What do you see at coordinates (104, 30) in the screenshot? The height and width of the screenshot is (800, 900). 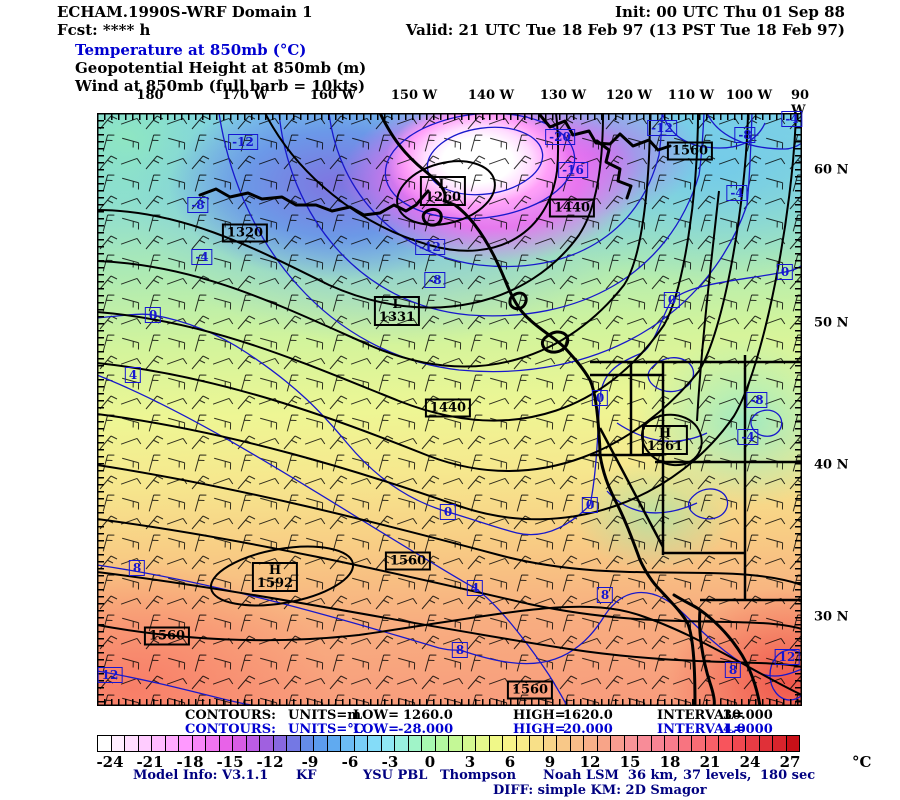 I see `forecast-hour: Fcst: **** h` at bounding box center [104, 30].